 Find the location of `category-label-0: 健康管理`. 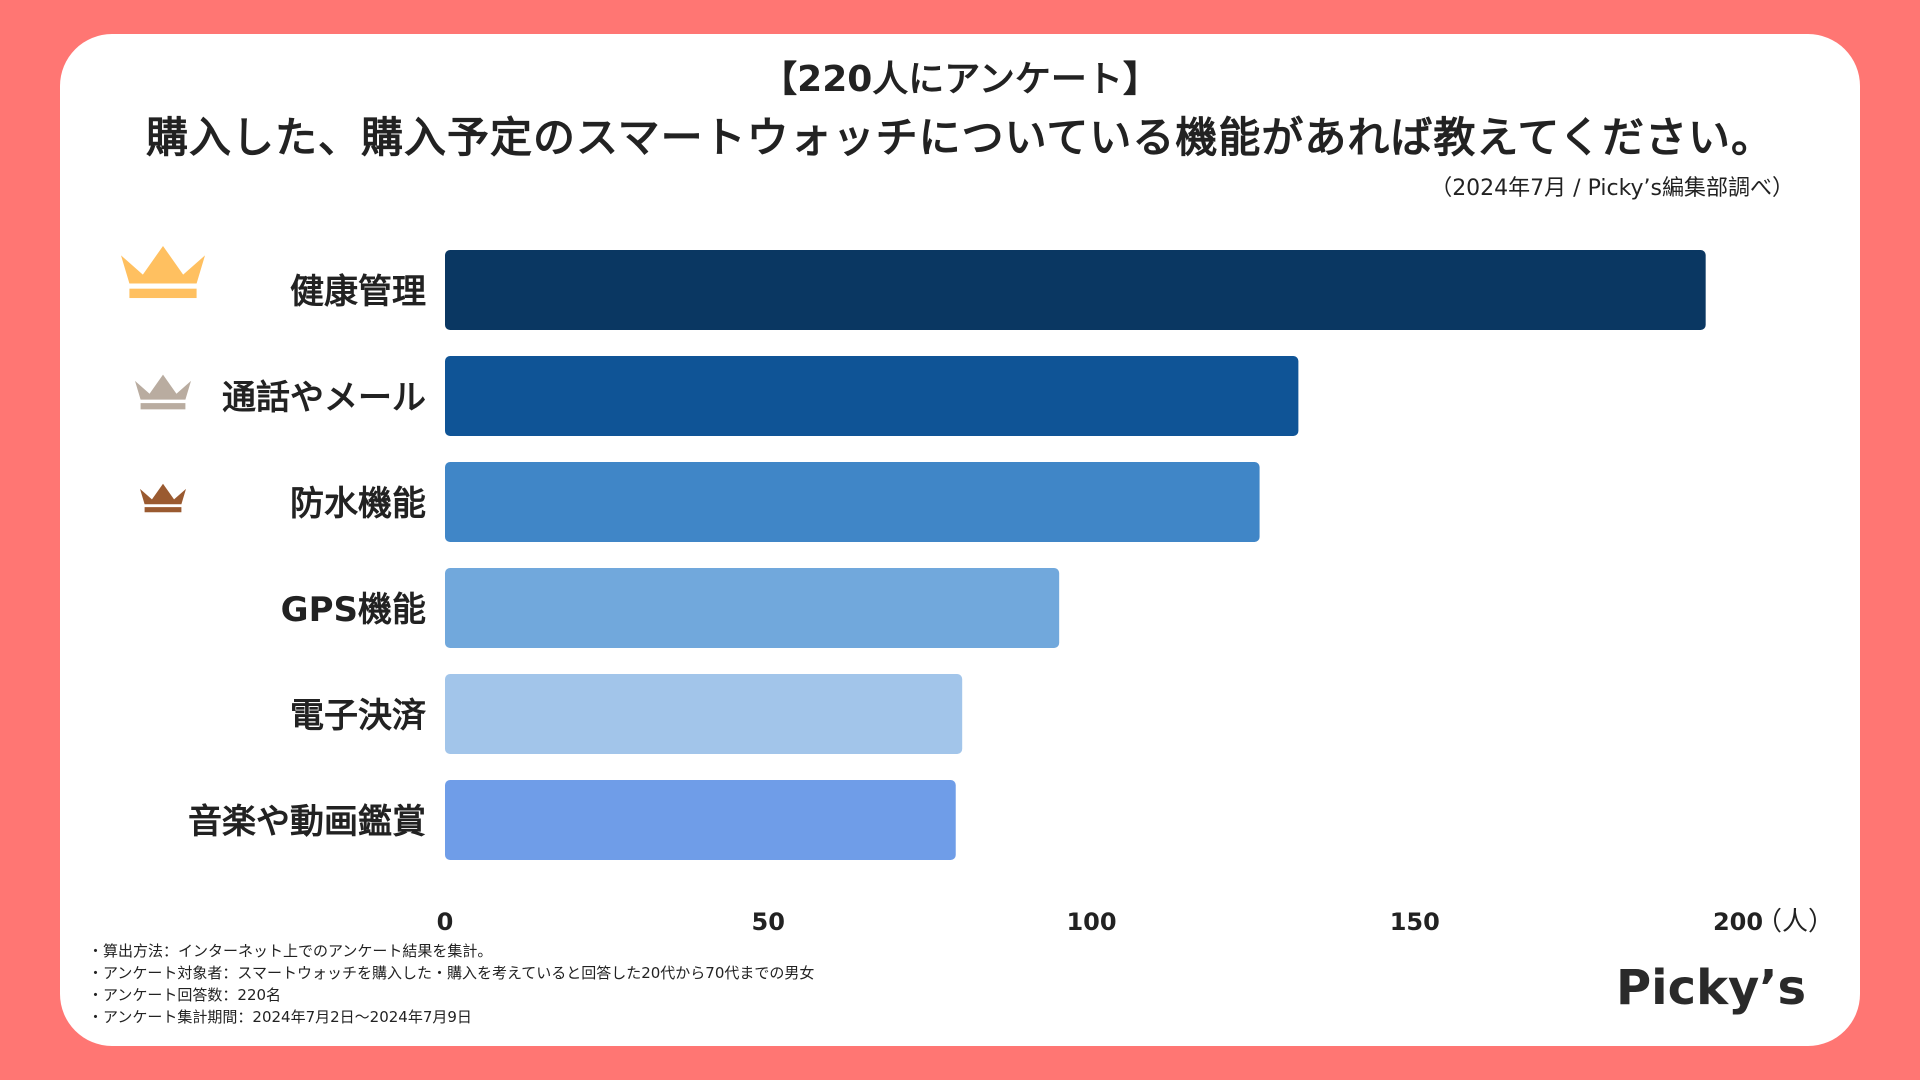

category-label-0: 健康管理 is located at coordinates (358, 292).